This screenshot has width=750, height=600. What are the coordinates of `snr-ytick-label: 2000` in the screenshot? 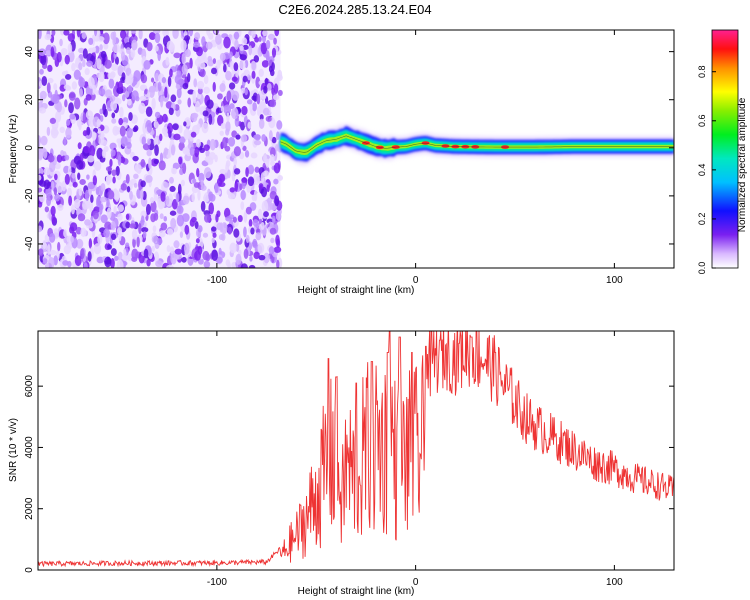 It's located at (29, 508).